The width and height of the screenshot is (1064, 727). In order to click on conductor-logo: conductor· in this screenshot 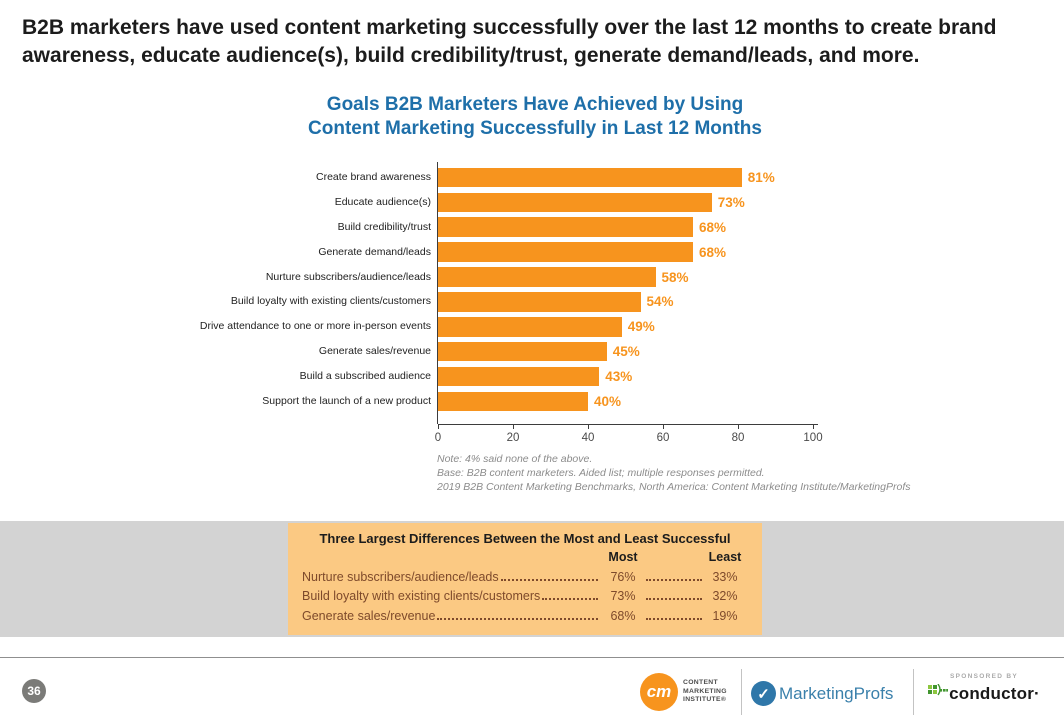, I will do `click(984, 694)`.